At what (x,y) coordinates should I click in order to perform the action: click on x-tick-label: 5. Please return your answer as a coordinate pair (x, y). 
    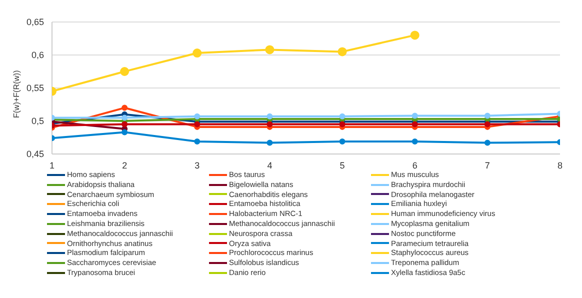
    Looking at the image, I should click on (342, 165).